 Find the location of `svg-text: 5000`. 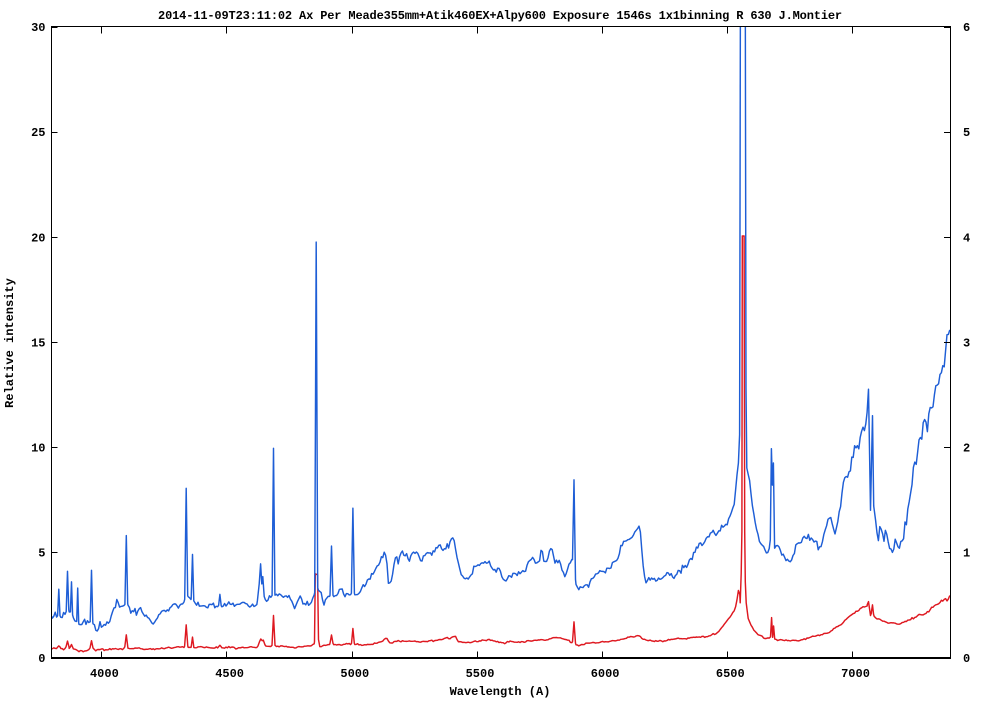

svg-text: 5000 is located at coordinates (354, 674).